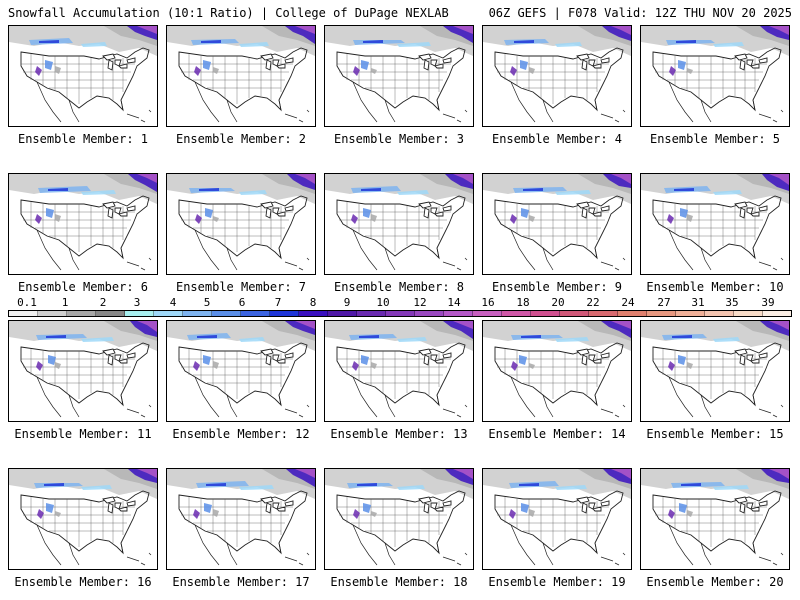 This screenshot has width=800, height=600. I want to click on colorbar-label: 39, so click(768, 302).